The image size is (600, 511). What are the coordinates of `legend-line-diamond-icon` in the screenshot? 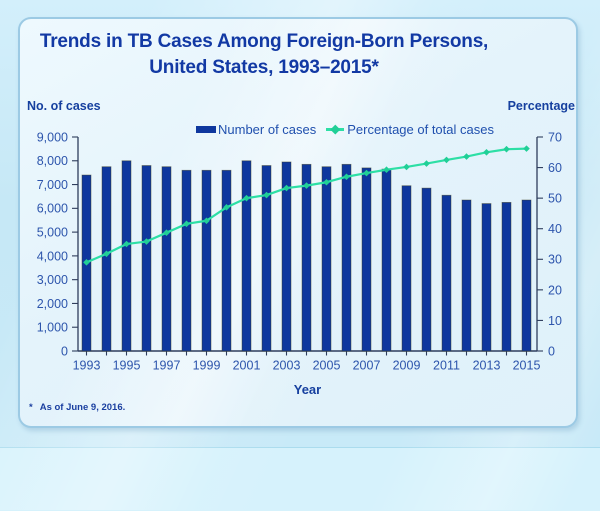 It's located at (335, 129).